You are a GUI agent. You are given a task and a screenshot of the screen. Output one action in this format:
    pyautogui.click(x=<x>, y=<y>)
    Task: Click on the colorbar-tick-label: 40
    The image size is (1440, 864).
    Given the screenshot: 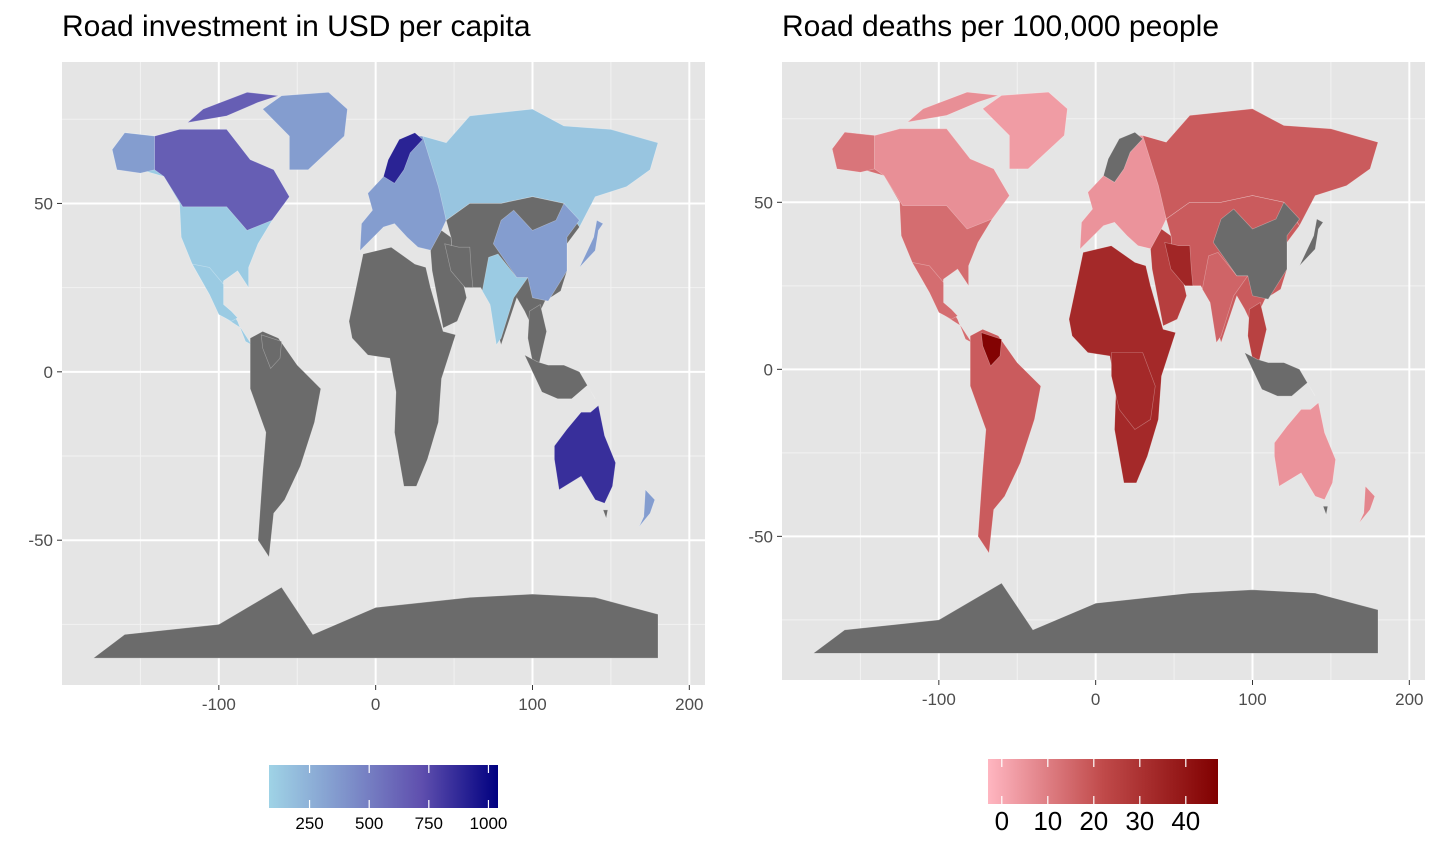 What is the action you would take?
    pyautogui.click(x=1185, y=821)
    